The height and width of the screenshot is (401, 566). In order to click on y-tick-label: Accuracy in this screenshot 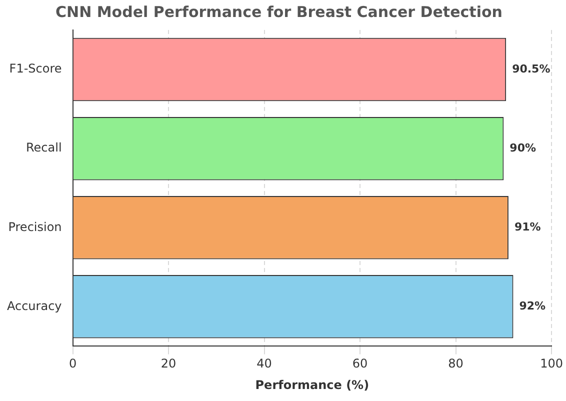, I will do `click(34, 305)`.